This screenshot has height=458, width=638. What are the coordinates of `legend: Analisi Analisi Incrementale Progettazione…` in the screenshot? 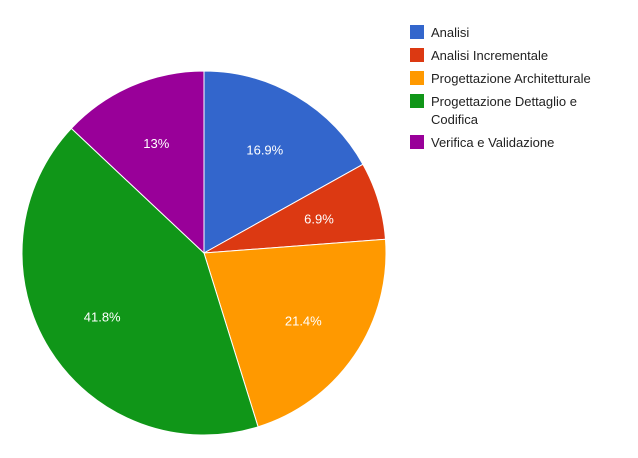 It's located at (500, 87).